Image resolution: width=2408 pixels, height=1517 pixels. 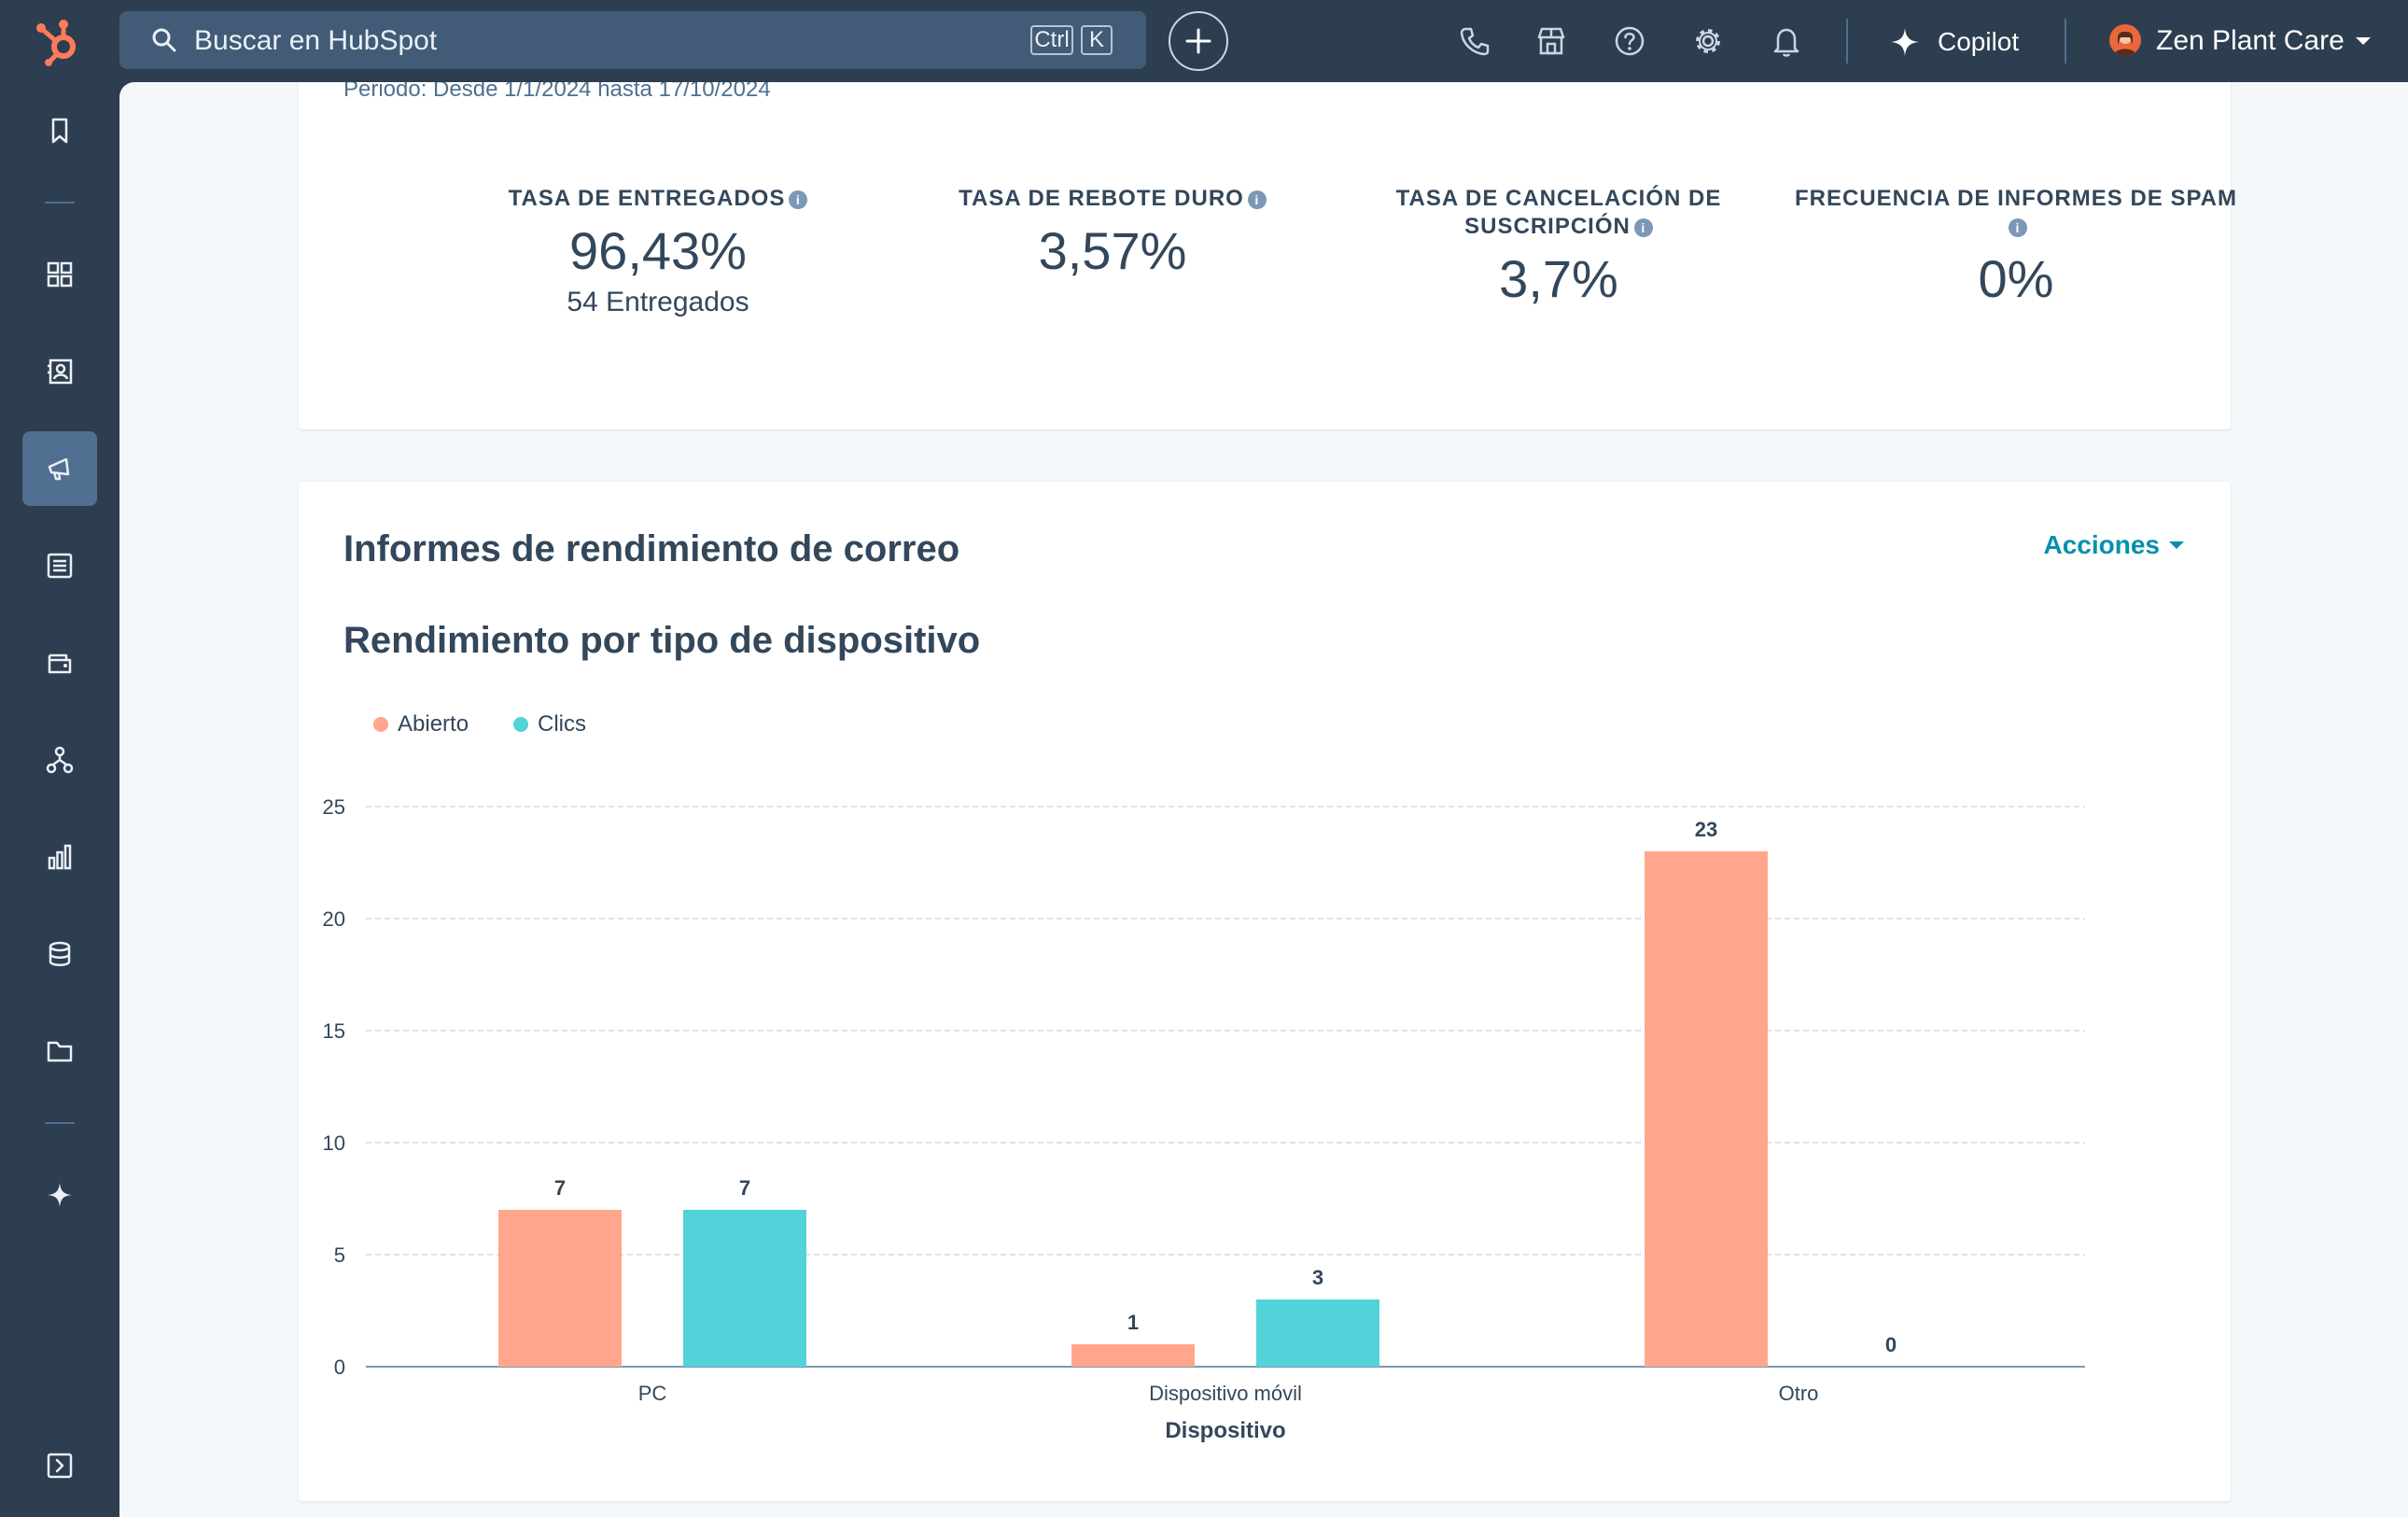 I want to click on y-tick-label: 20, so click(x=334, y=919).